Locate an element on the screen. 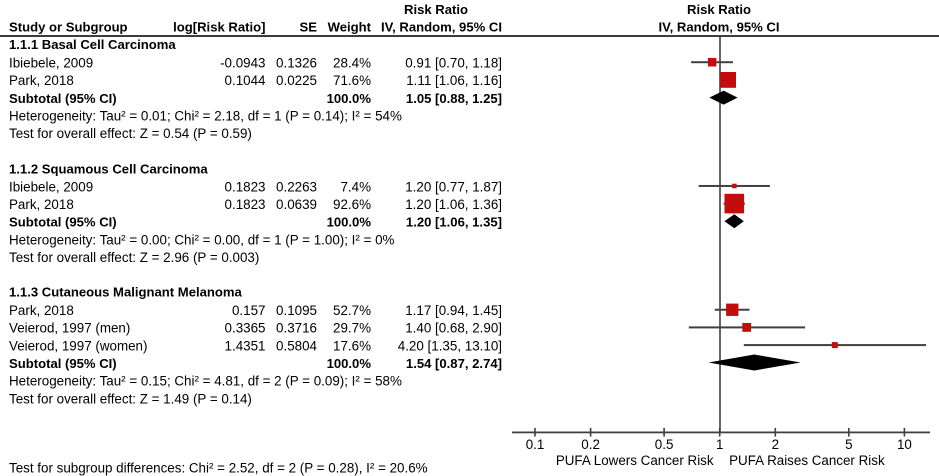 This screenshot has width=939, height=476. svg-text: 0.1 is located at coordinates (535, 444).